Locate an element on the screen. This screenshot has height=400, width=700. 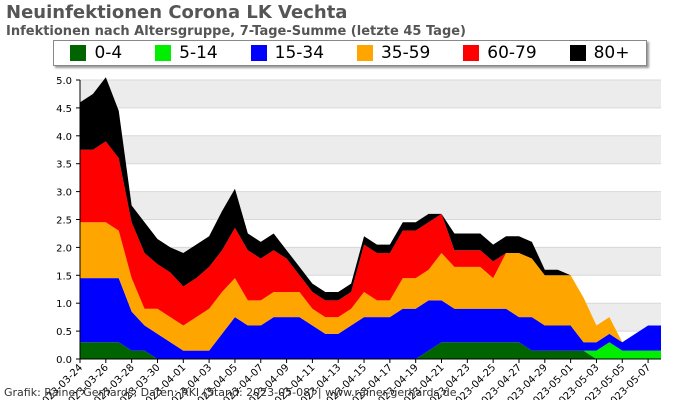
legend-item-80+: 80+ is located at coordinates (599, 53).